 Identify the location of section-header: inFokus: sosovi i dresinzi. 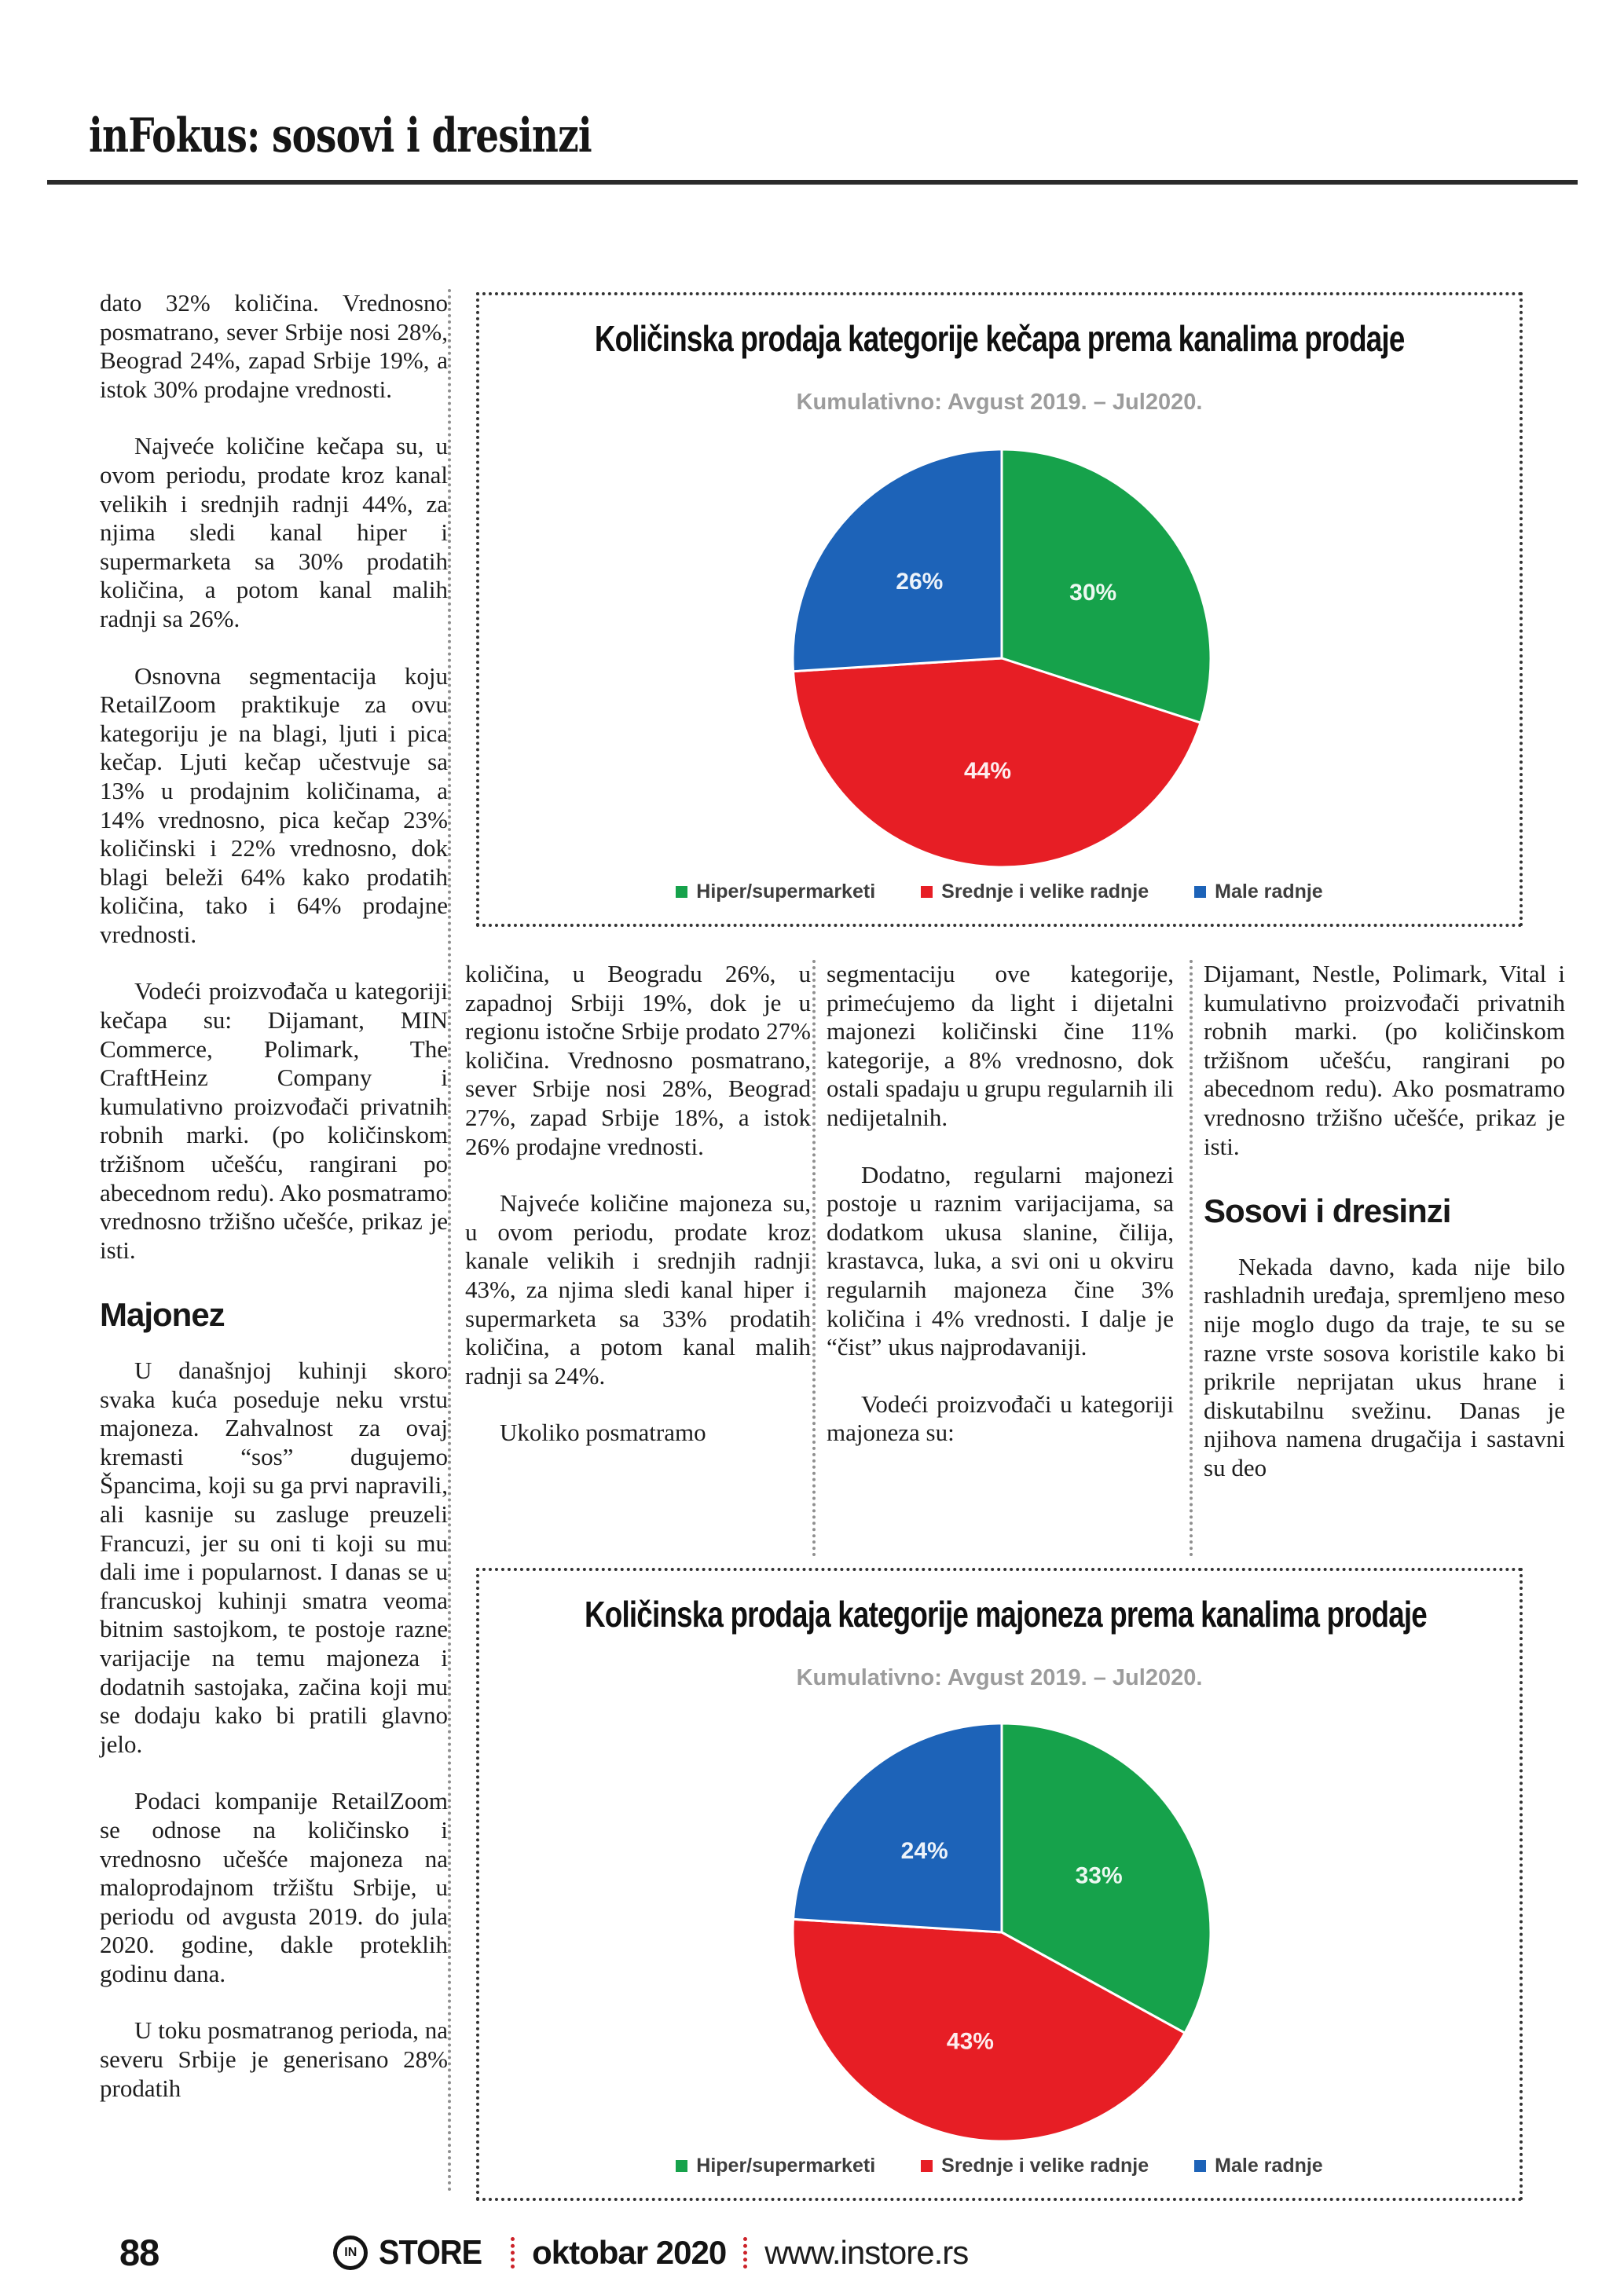
(411, 135).